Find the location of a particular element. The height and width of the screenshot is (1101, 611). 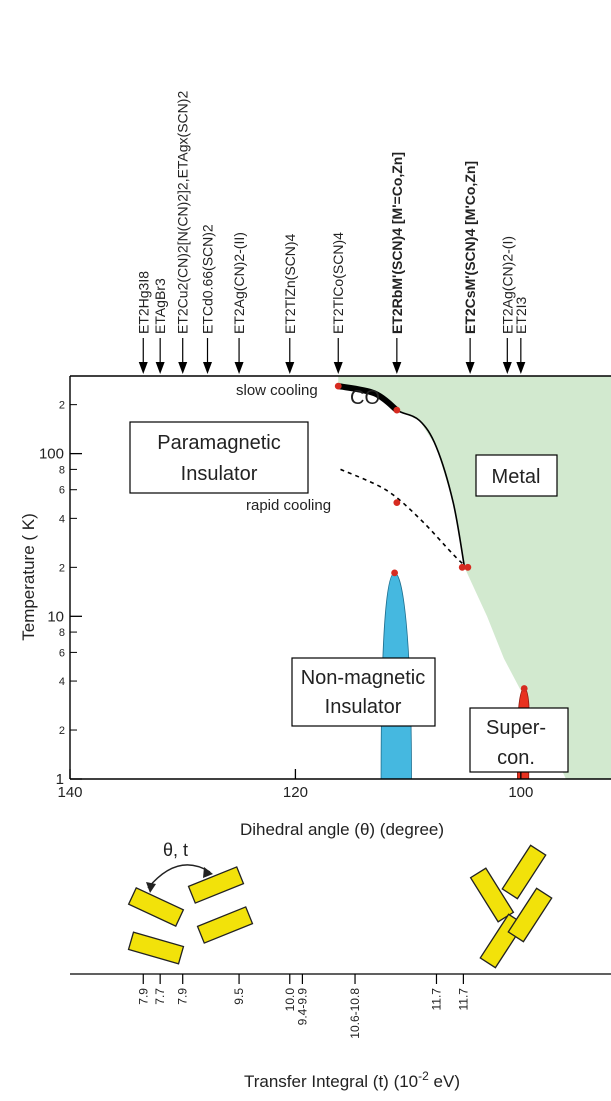

transfer-tick-label: 10.6-10.8 is located at coordinates (355, 1013).